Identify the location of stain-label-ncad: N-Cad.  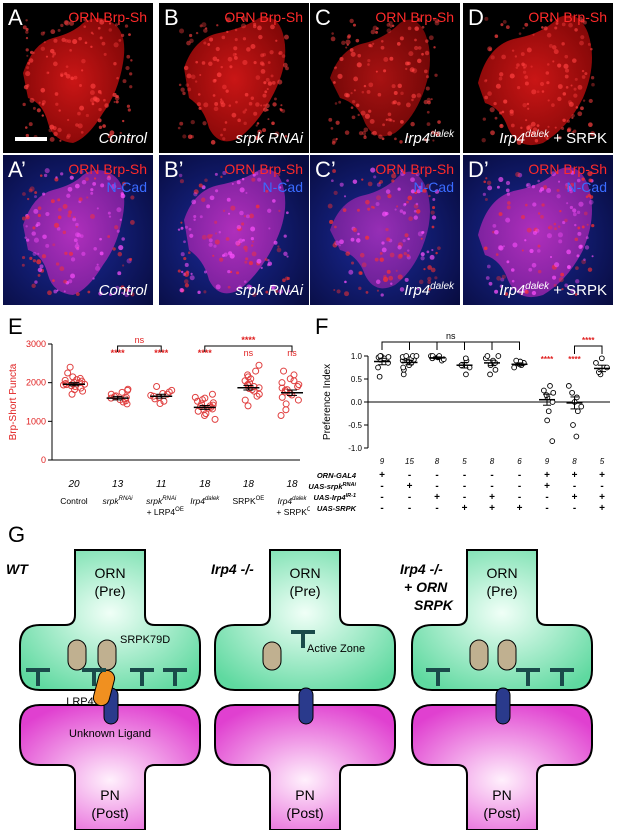
(126, 187).